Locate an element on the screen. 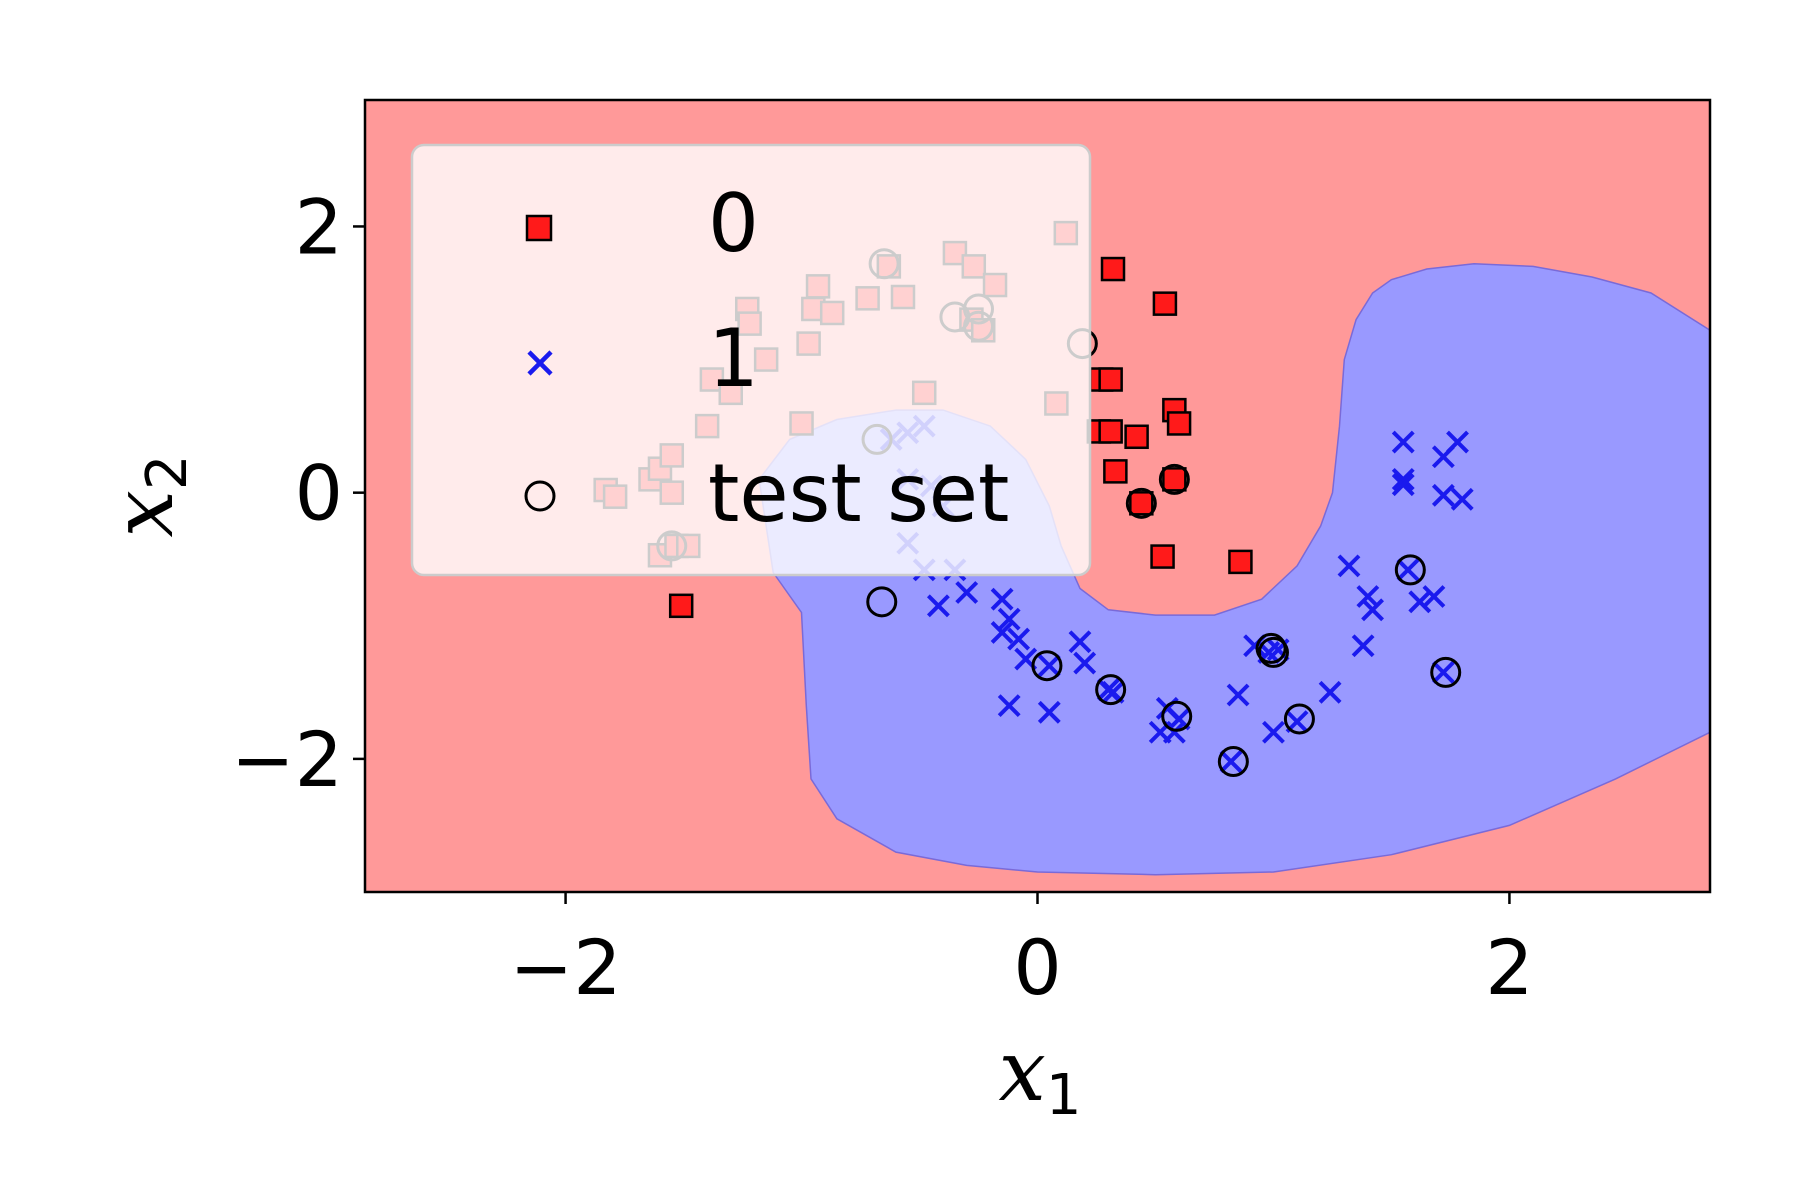 The width and height of the screenshot is (1800, 1200). x-axis: −2 0 2 is located at coordinates (1022, 952).